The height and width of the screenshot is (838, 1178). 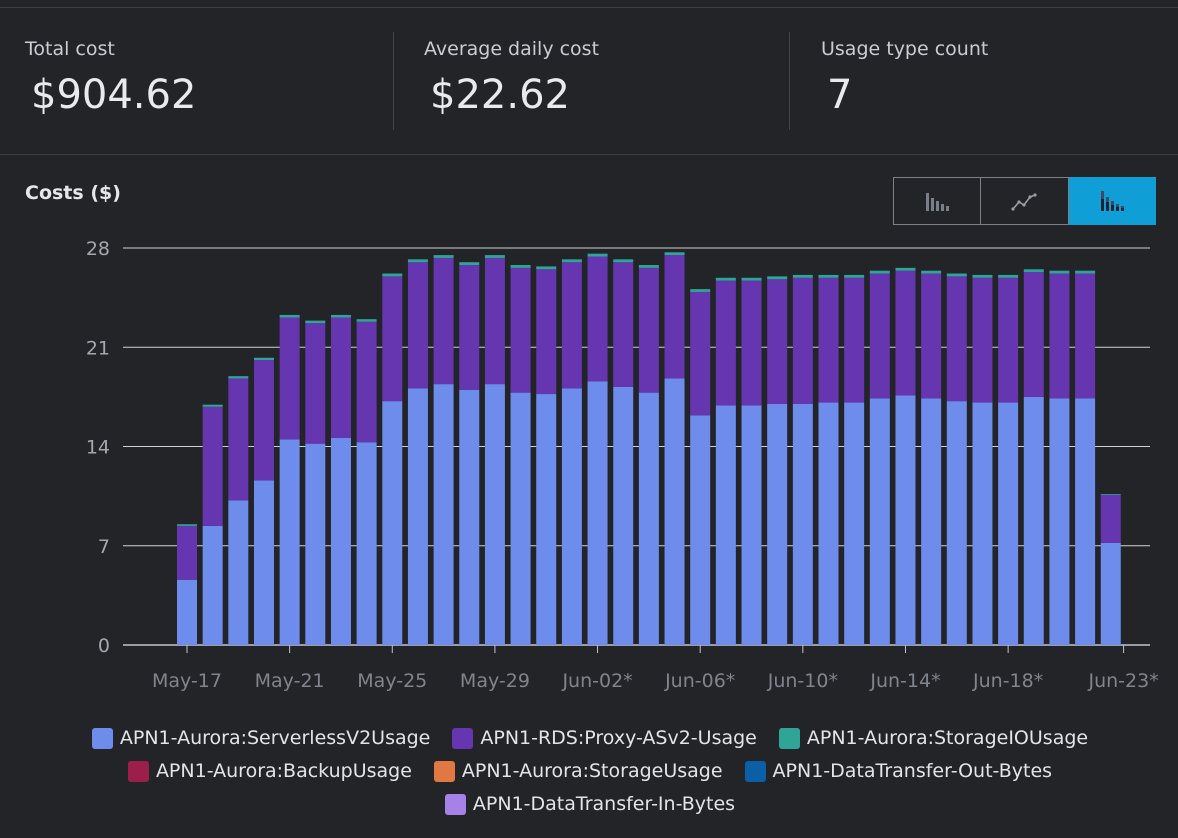 What do you see at coordinates (1112, 201) in the screenshot?
I see `stacked-bar-chart-button` at bounding box center [1112, 201].